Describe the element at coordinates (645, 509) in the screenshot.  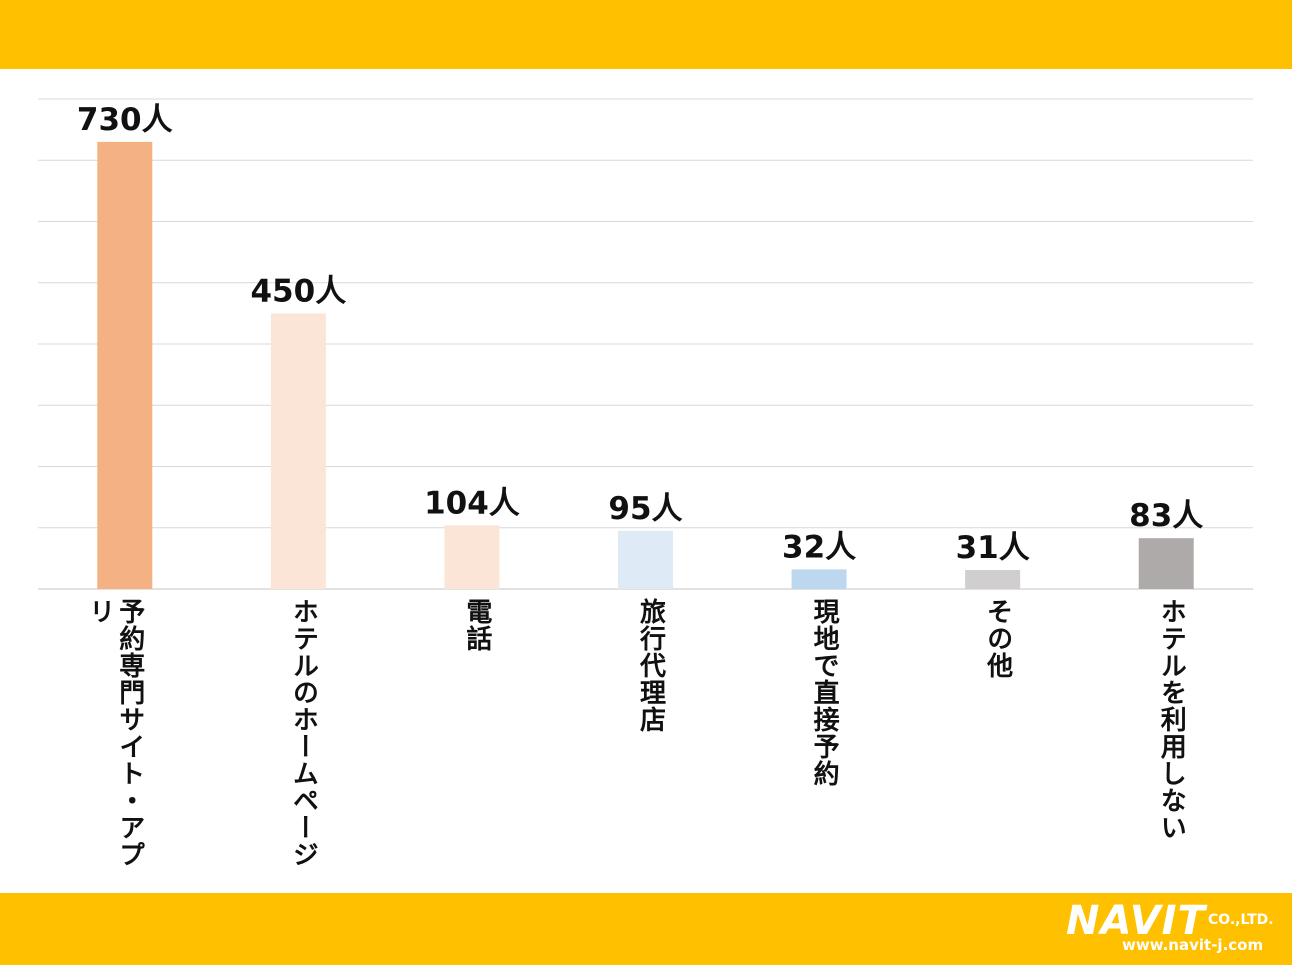
I see `value-label: 95人` at that location.